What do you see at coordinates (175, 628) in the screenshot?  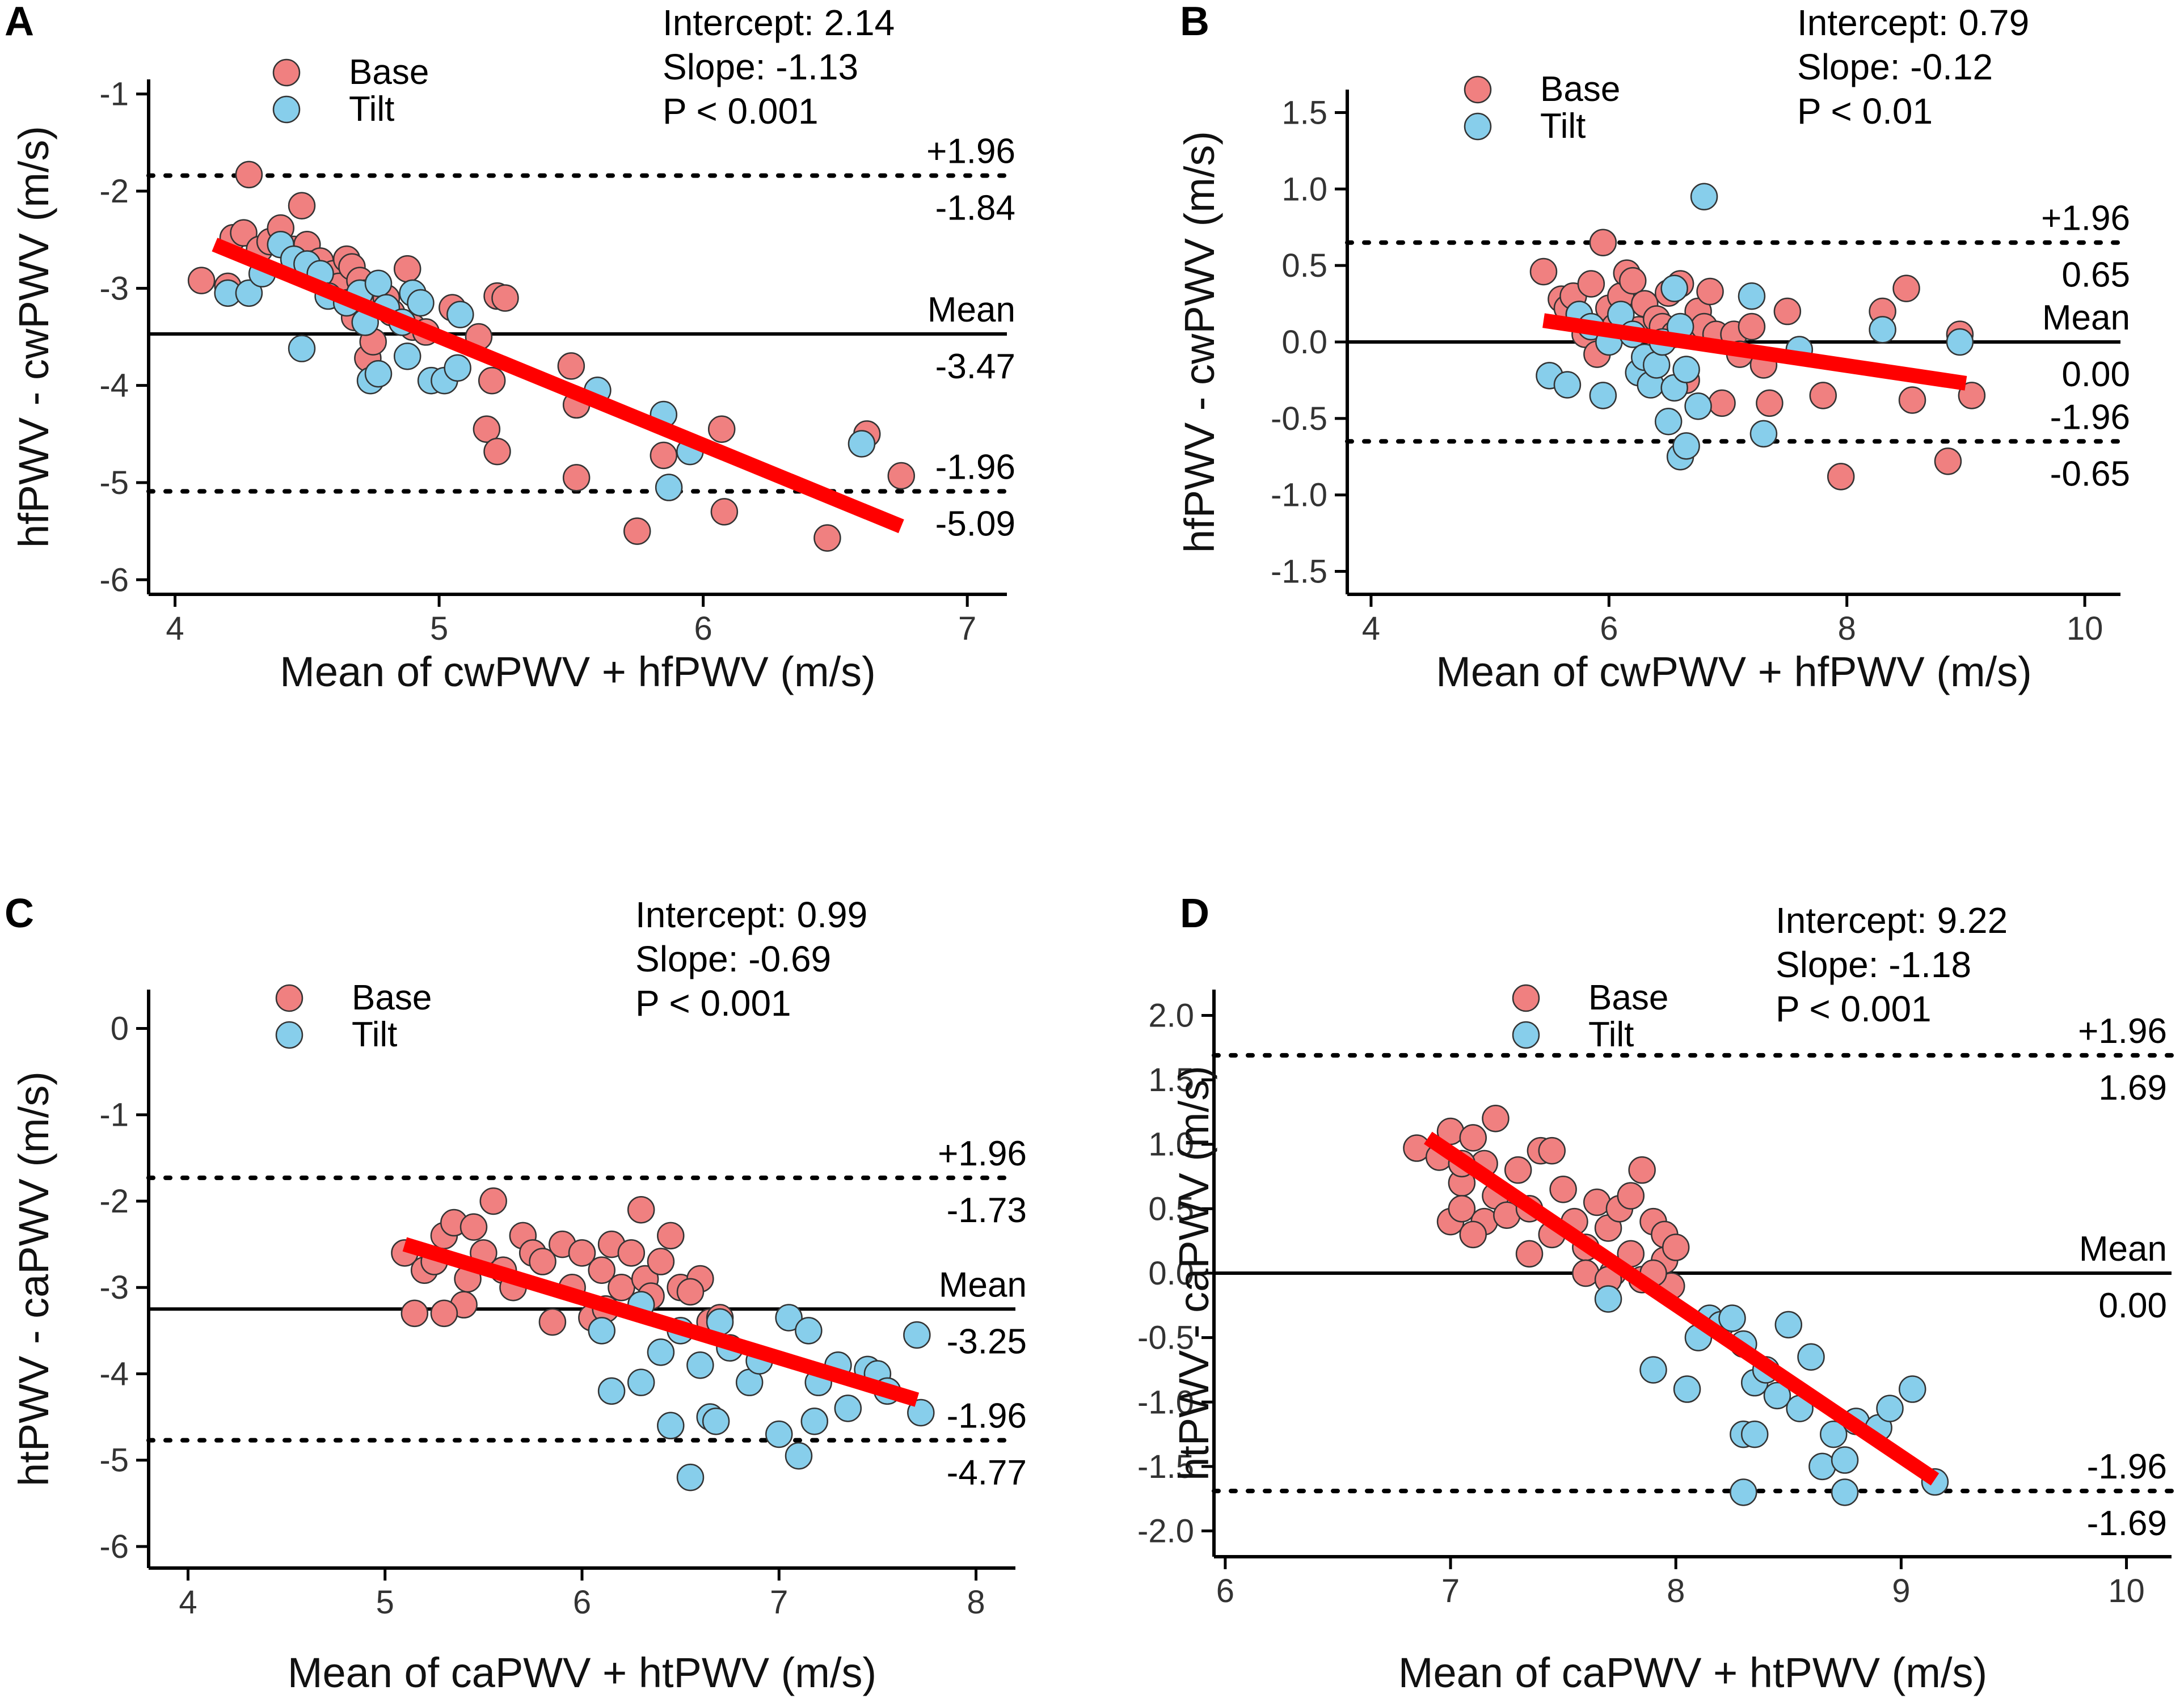 I see `x-tick-label: 4` at bounding box center [175, 628].